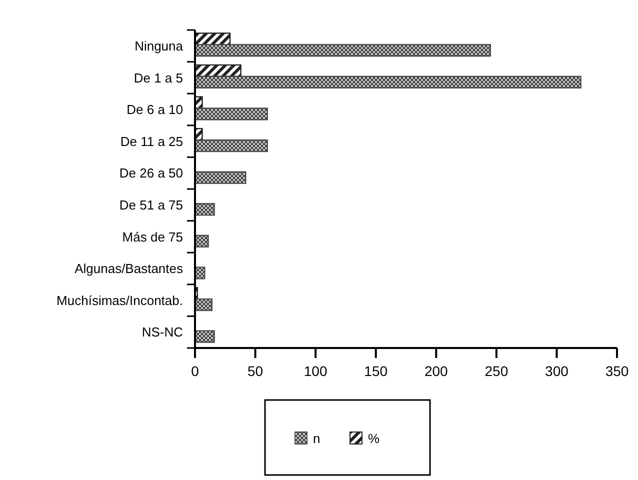 The width and height of the screenshot is (638, 480). Describe the element at coordinates (119, 300) in the screenshot. I see `y-tick-label: Muchísimas/Incontab.` at that location.